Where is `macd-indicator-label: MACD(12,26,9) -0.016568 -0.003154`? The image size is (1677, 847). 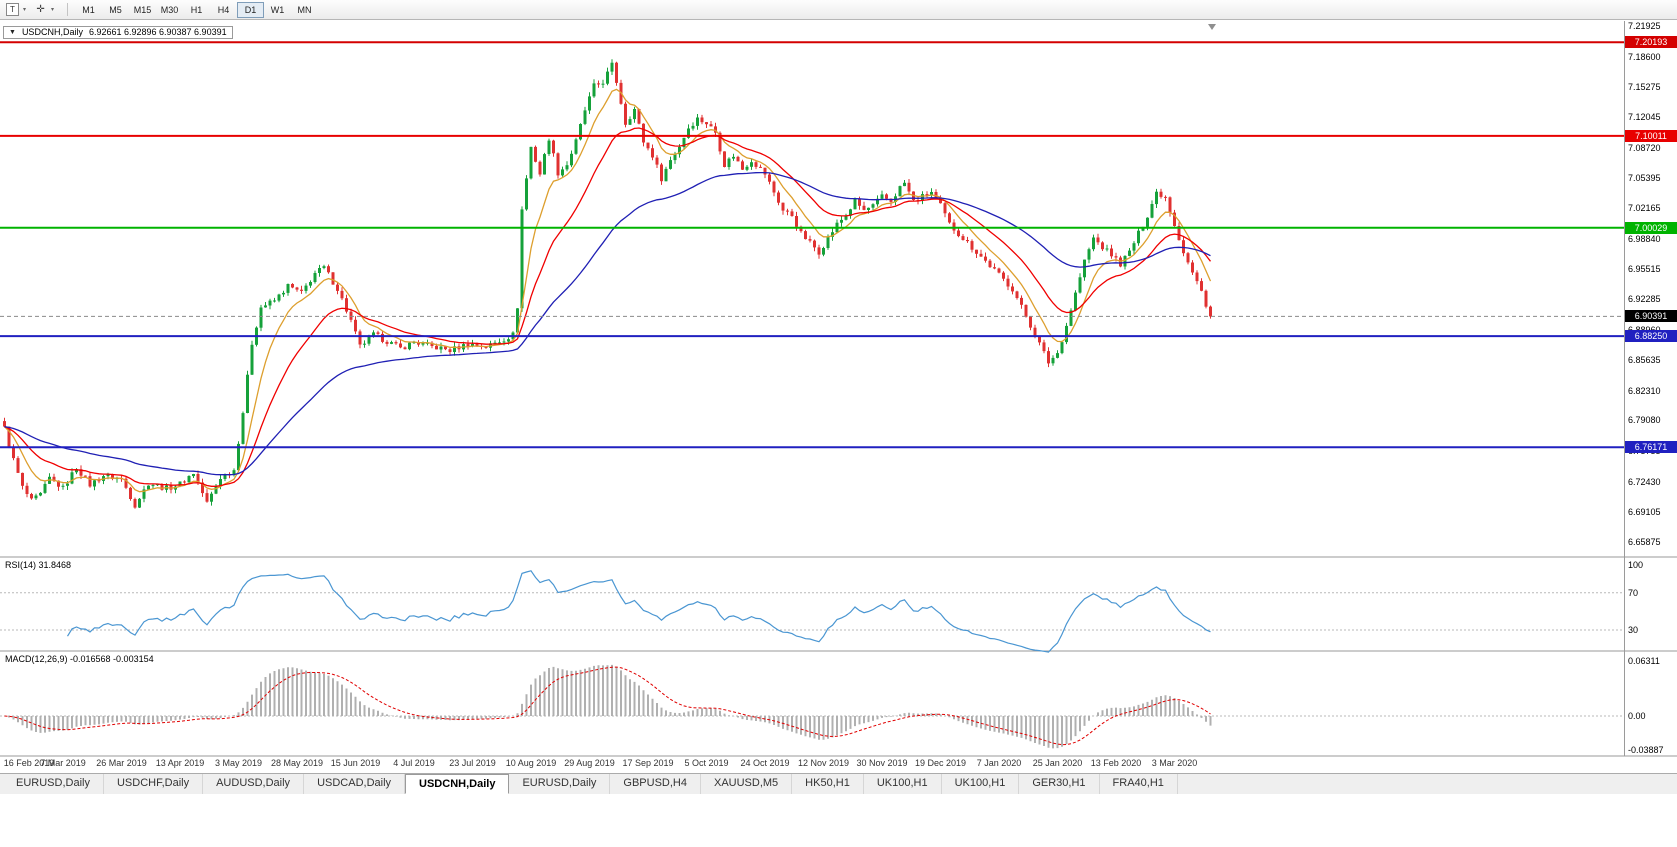
macd-indicator-label: MACD(12,26,9) -0.016568 -0.003154 is located at coordinates (79, 659).